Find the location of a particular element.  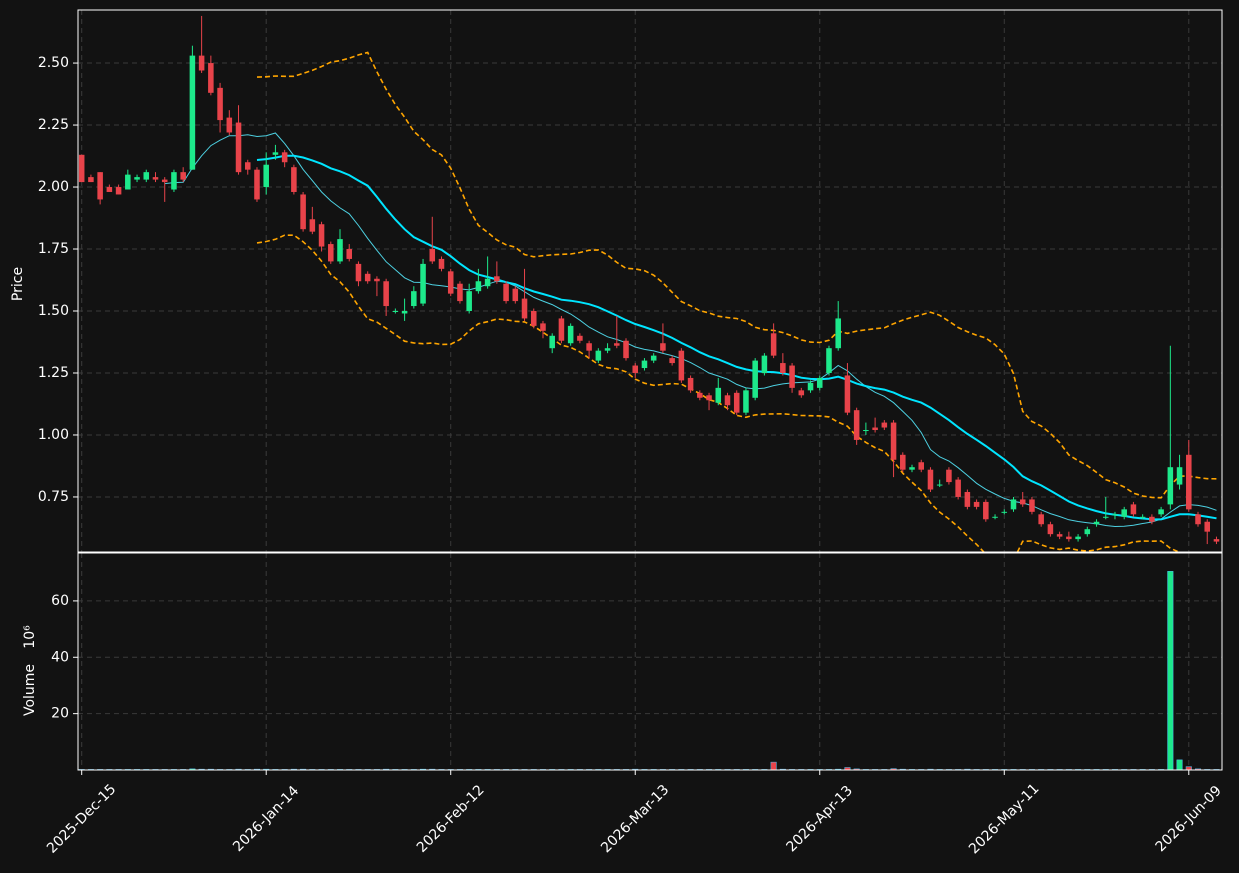

y-axis-label: Price is located at coordinates (18, 284).